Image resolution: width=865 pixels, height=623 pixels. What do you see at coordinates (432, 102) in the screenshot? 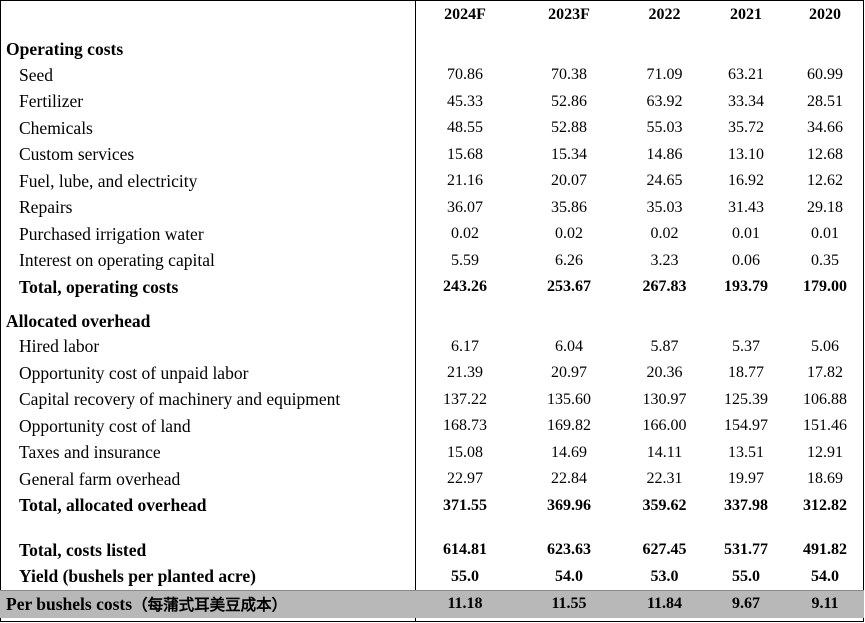
I see `table-row: Fertilizer 45.33 52.86 63.92 33.34 28.51` at bounding box center [432, 102].